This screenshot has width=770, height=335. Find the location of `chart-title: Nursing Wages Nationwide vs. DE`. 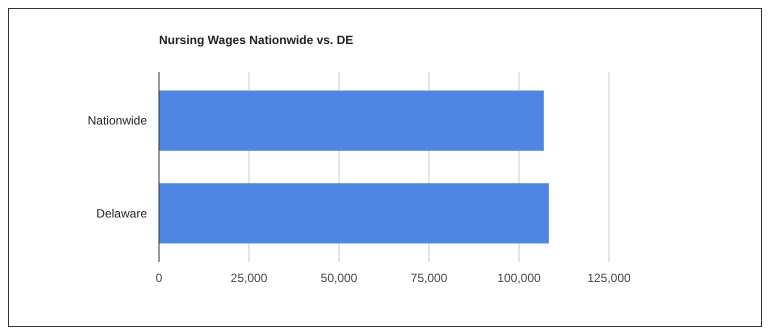

chart-title: Nursing Wages Nationwide vs. DE is located at coordinates (256, 40).